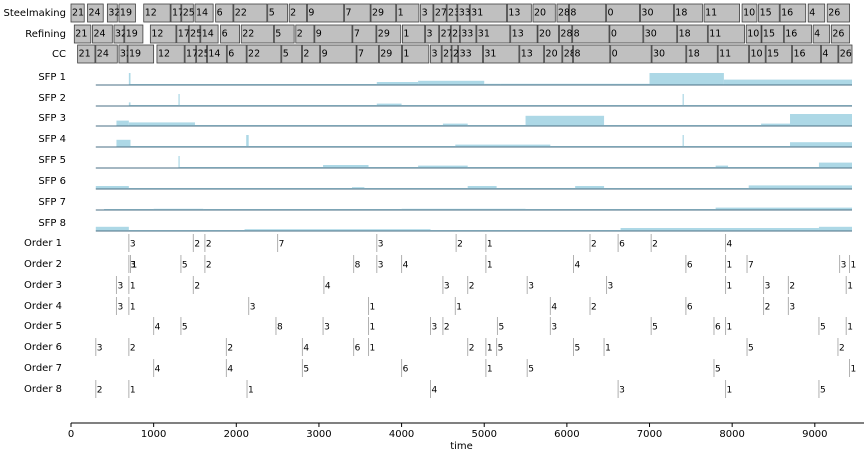 The width and height of the screenshot is (864, 453). I want to click on block-label: 19, so click(132, 34).